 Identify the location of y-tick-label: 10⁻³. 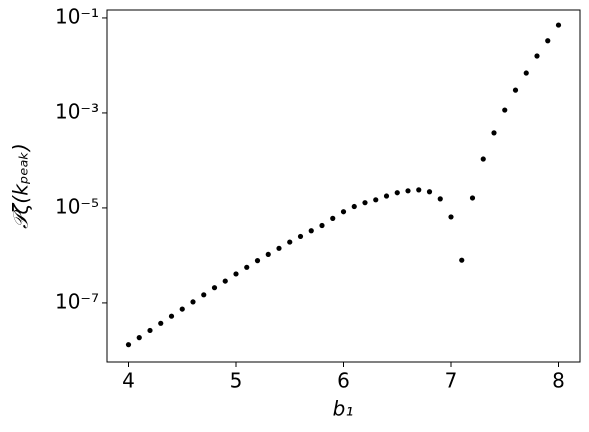
(77, 111).